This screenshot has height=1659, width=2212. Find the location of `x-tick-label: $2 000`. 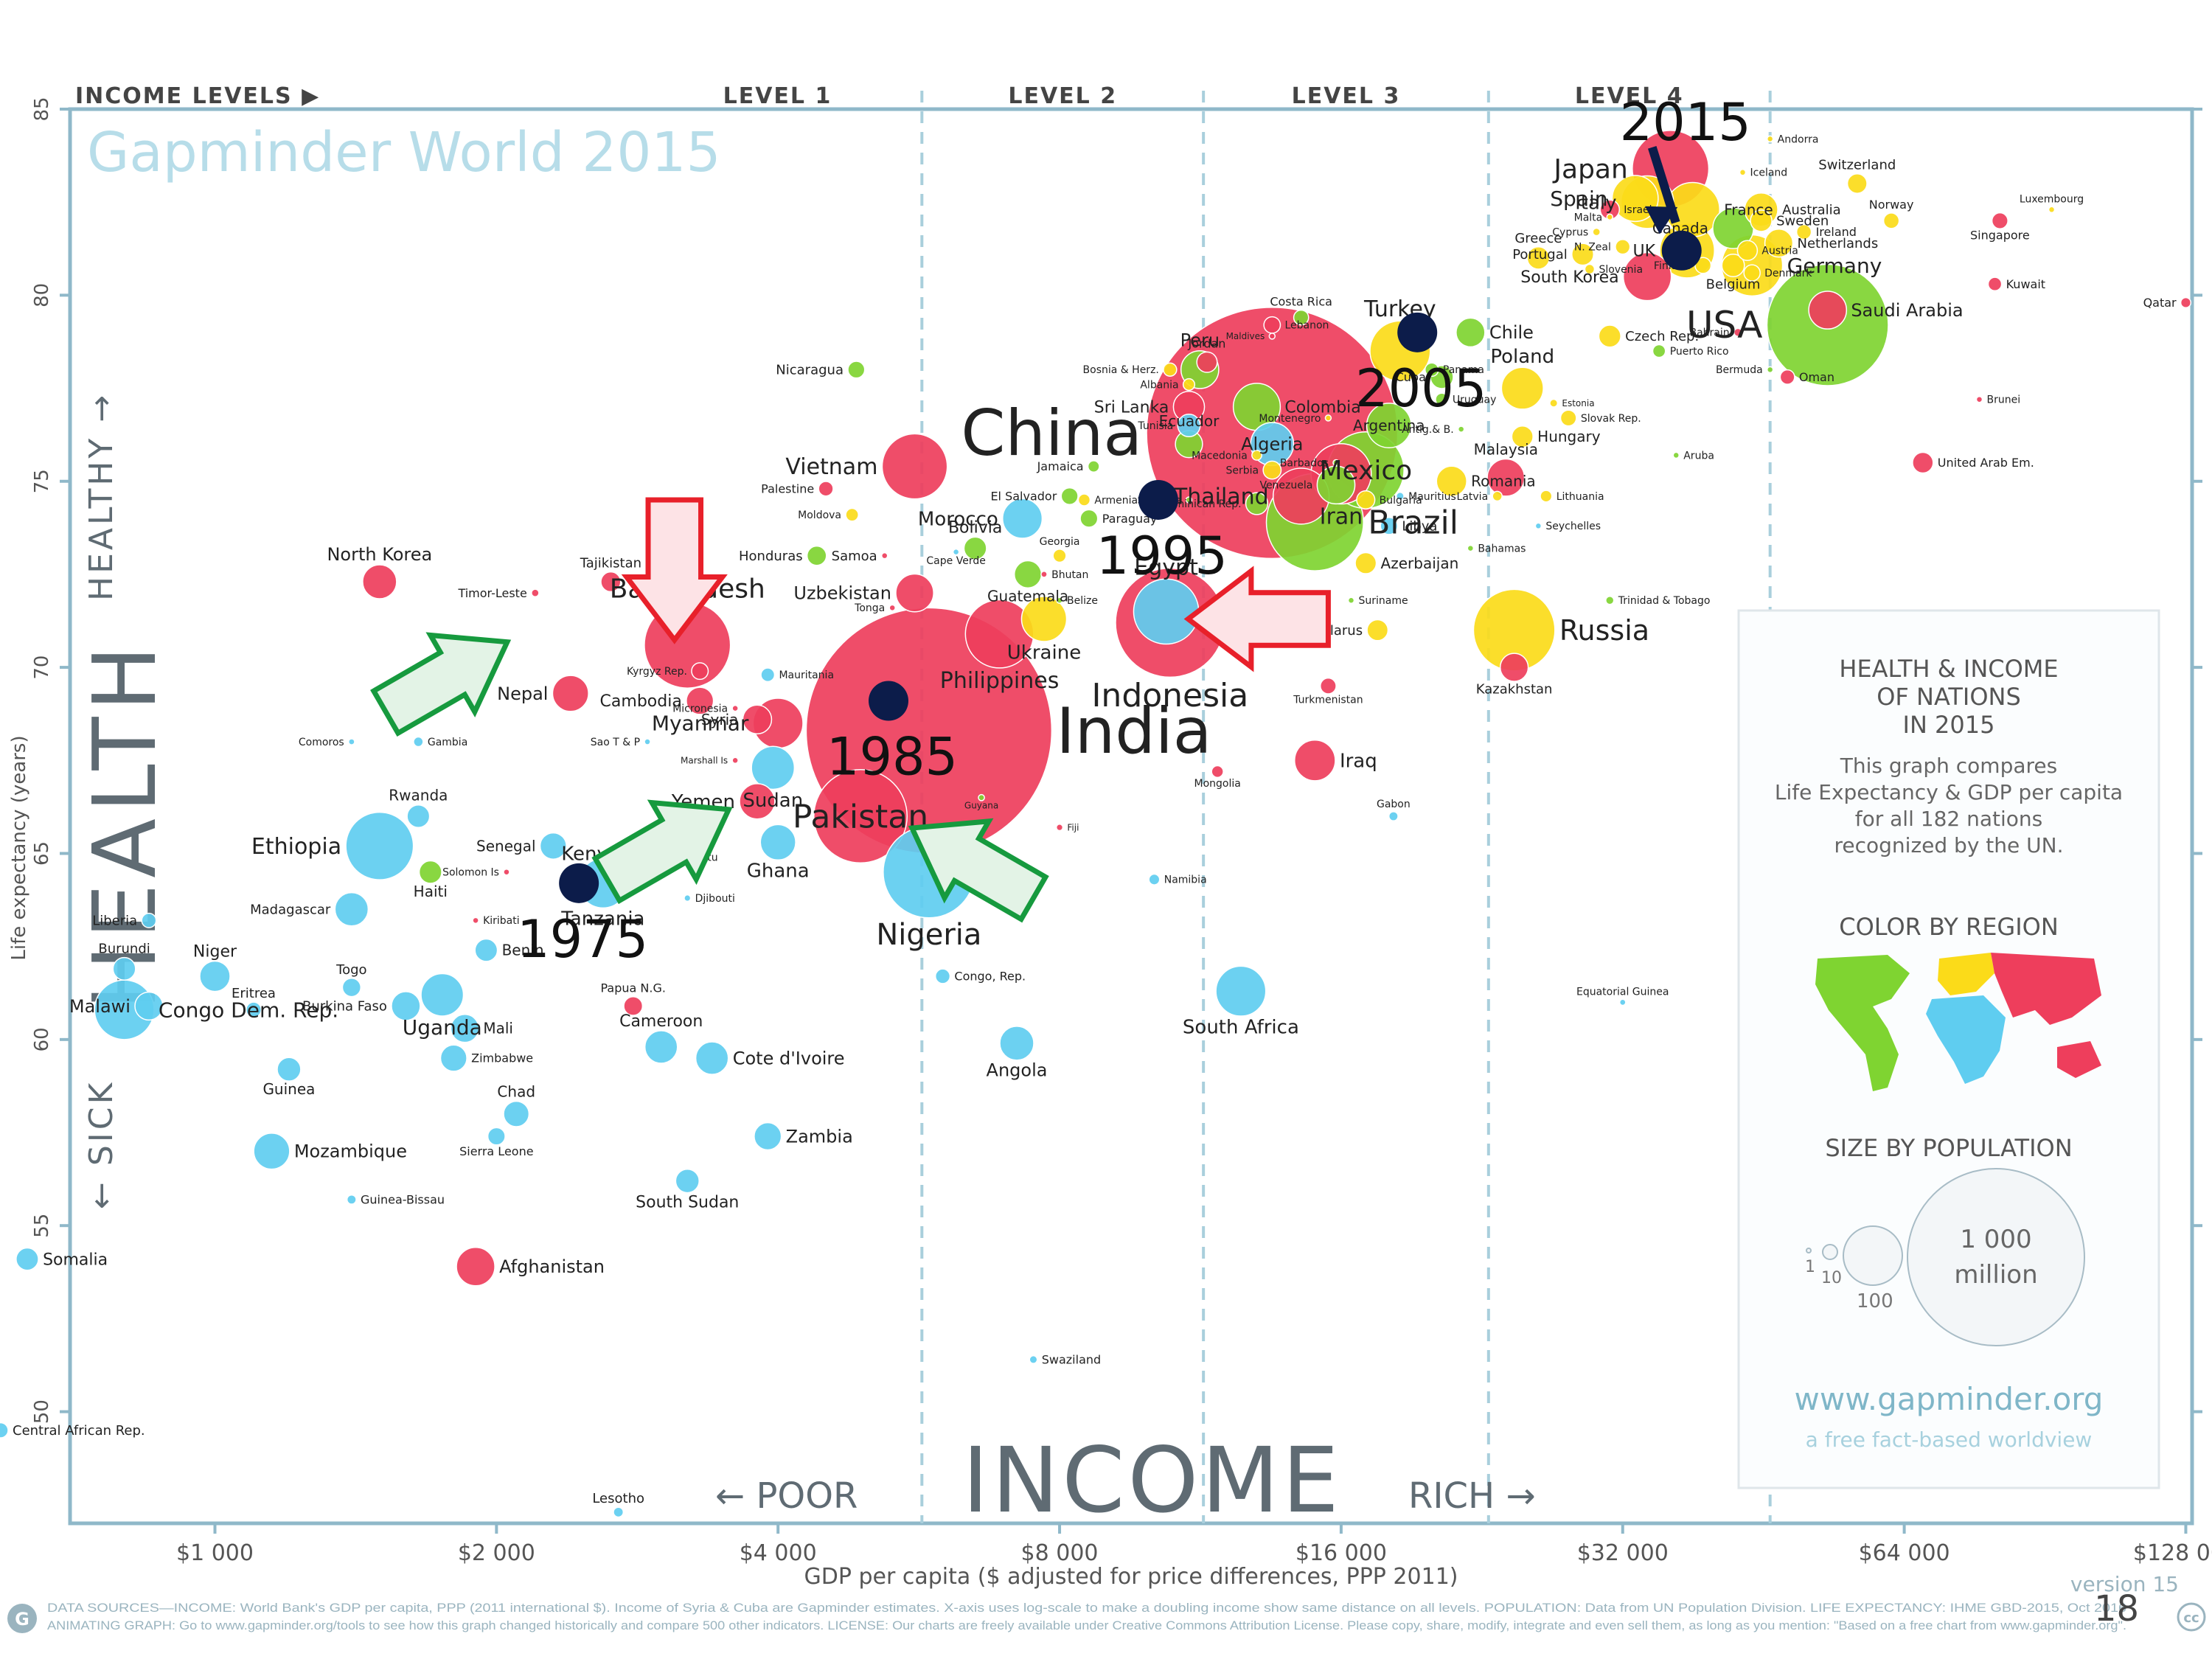

x-tick-label: $2 000 is located at coordinates (496, 1553).